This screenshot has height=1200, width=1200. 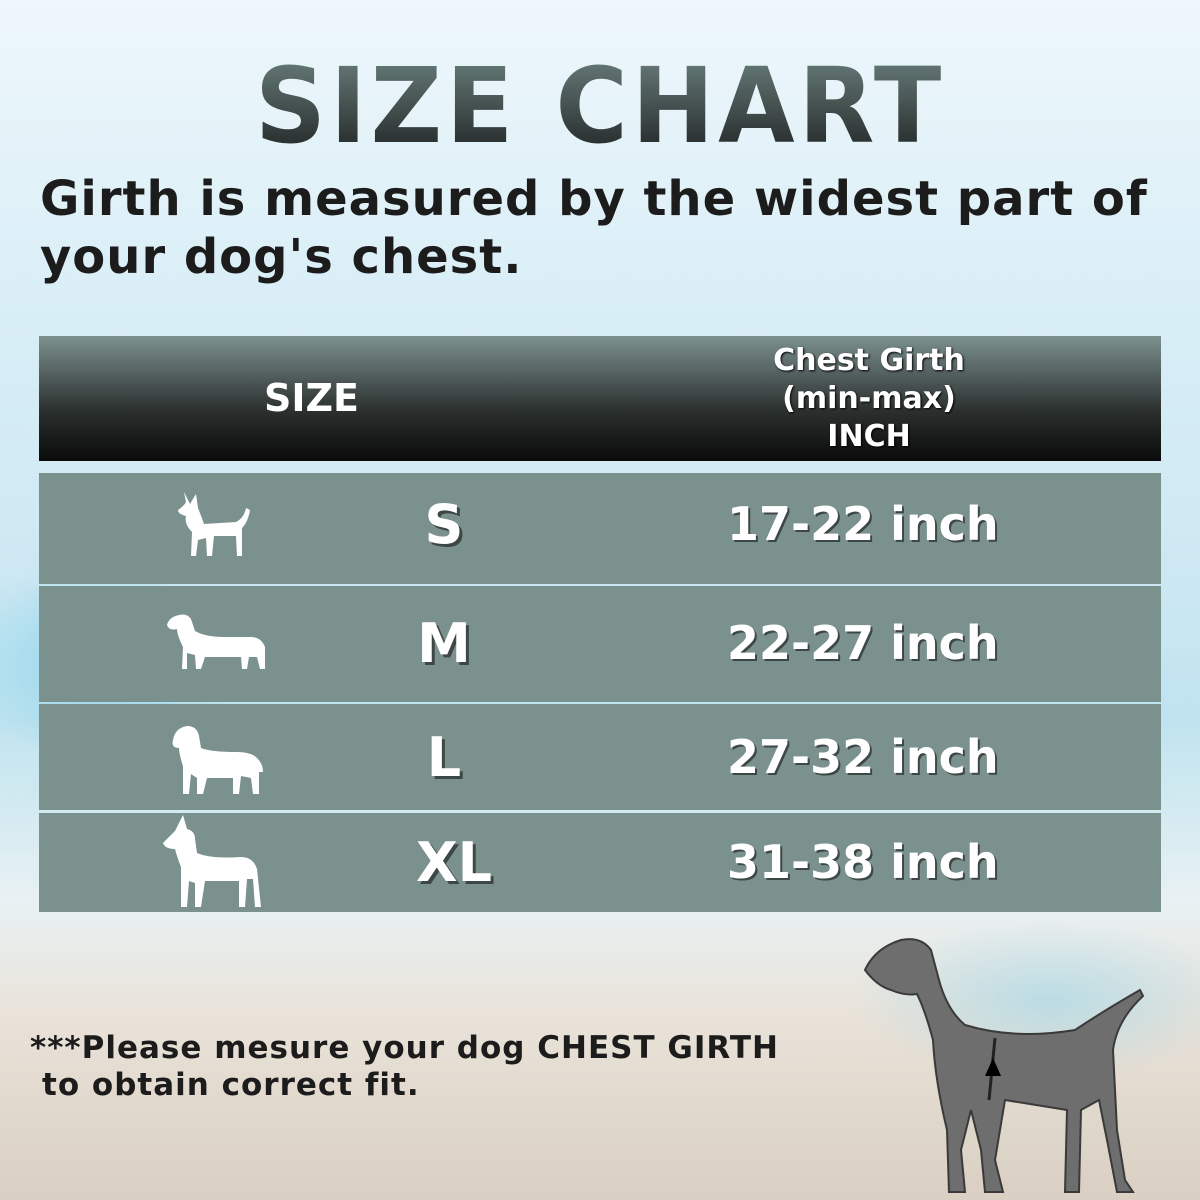 I want to click on table-row: L 27-32 inch, so click(x=600, y=757).